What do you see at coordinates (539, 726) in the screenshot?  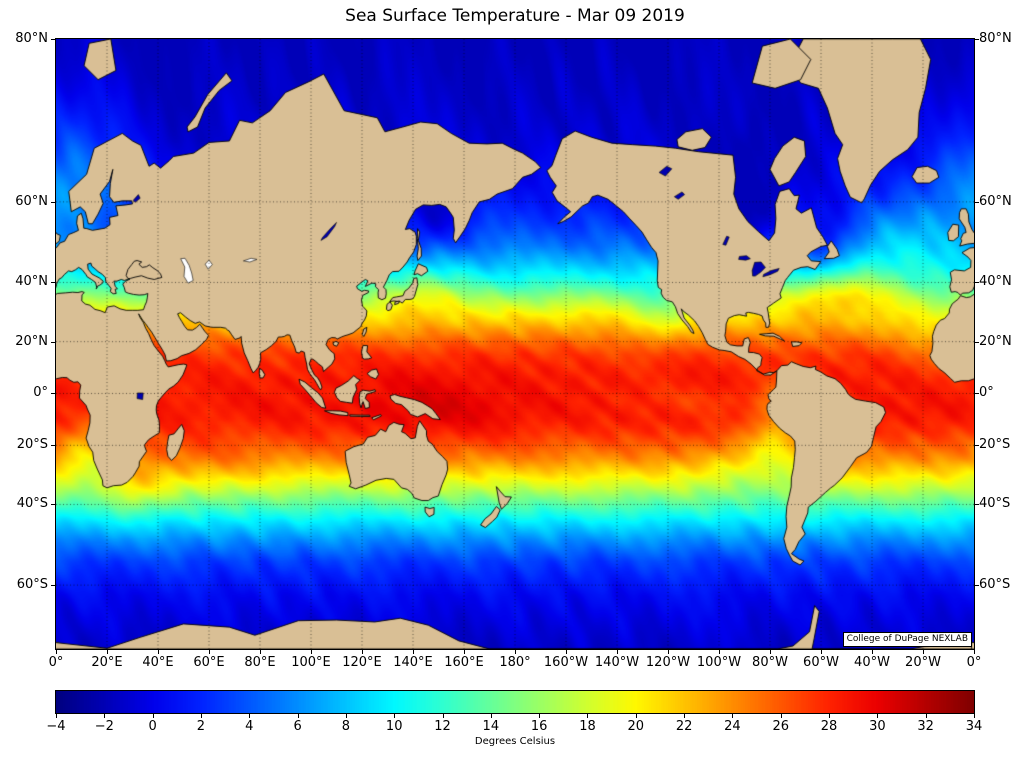 I see `colorbar-tick-label: 16` at bounding box center [539, 726].